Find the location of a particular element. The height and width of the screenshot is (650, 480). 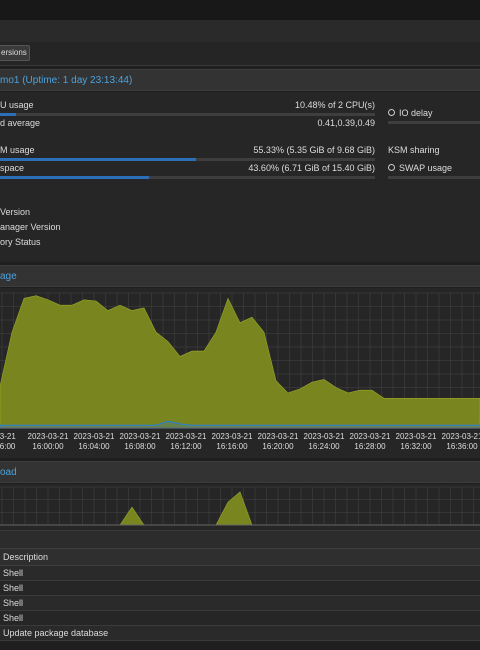

row-value: 43.60% (6.71 GiB of 15.40 GiB) is located at coordinates (311, 168).